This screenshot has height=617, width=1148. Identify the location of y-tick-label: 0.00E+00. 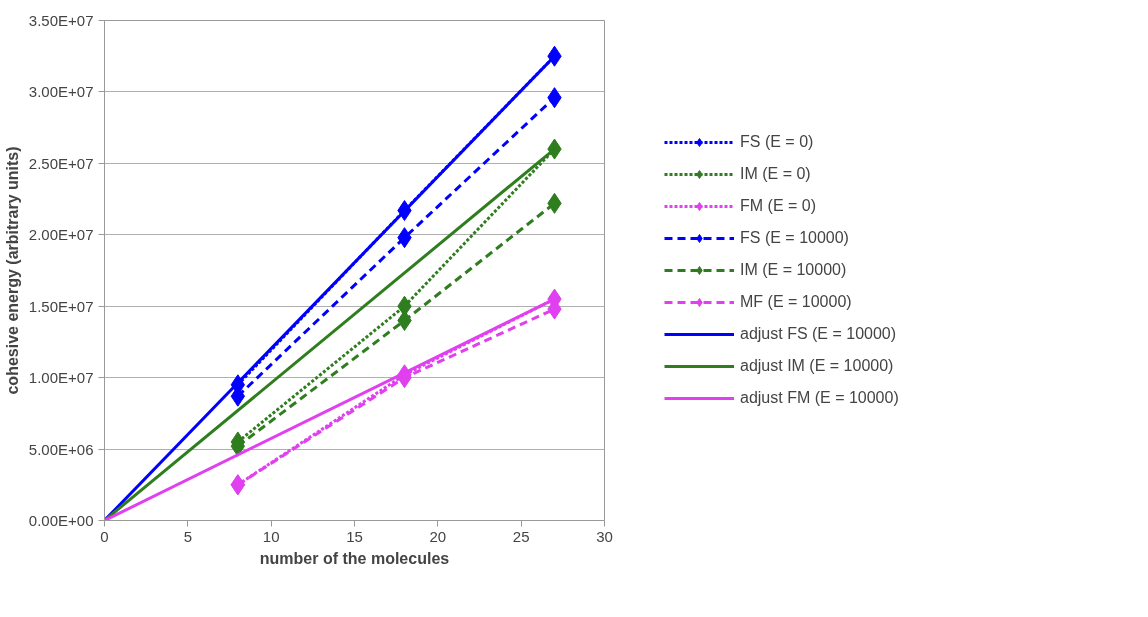
(61, 520).